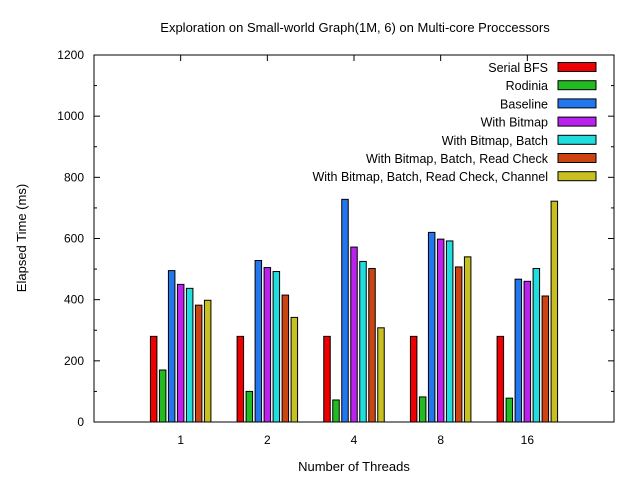  Describe the element at coordinates (267, 440) in the screenshot. I see `x-tick-label: 2` at that location.